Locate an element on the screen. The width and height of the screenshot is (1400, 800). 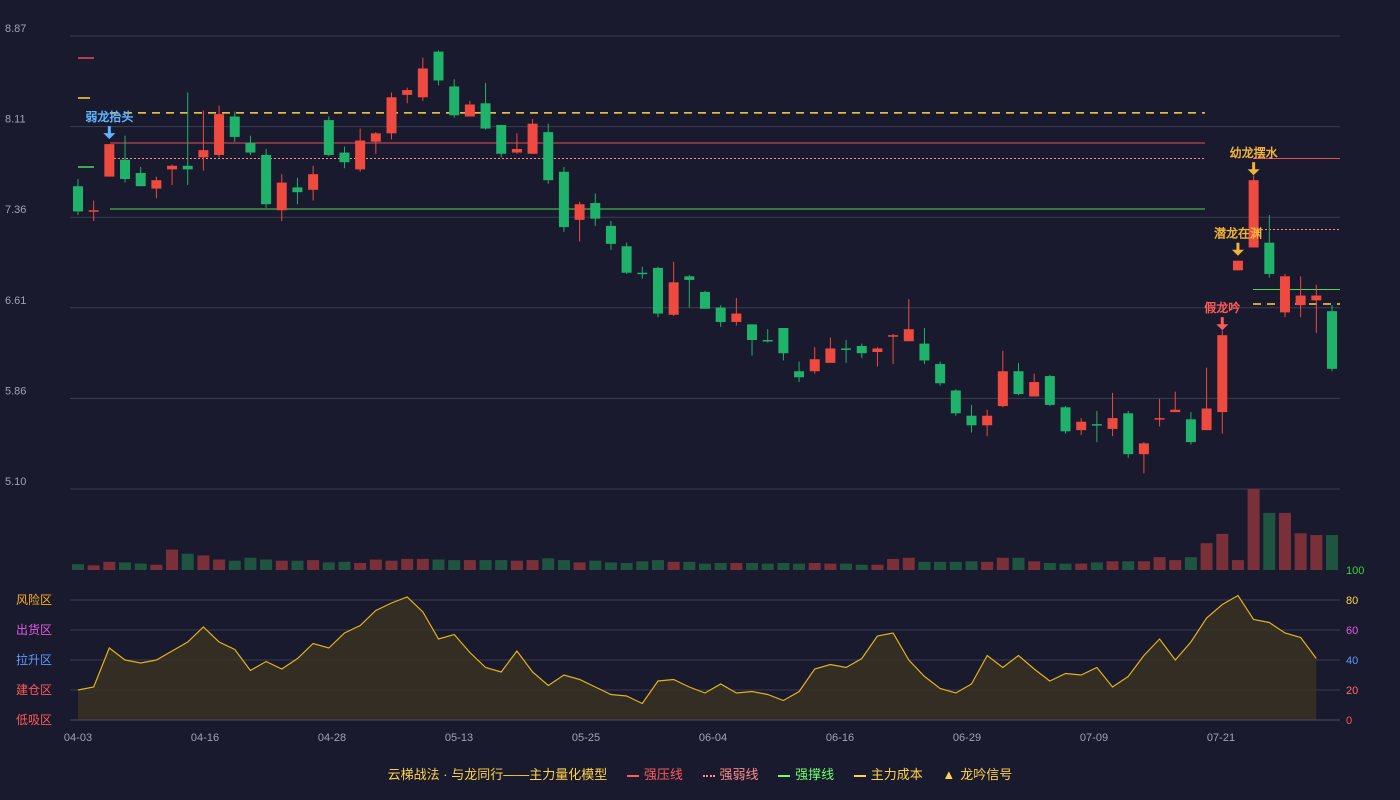
x-tick-label: 04-03 is located at coordinates (78, 738).